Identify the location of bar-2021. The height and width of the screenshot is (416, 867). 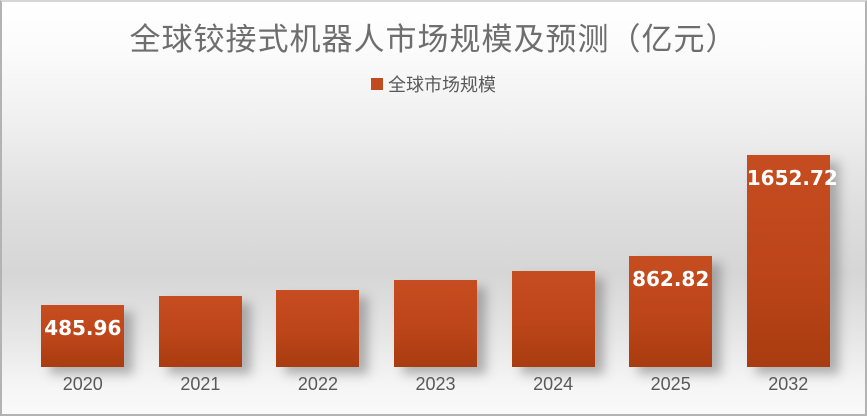
(200, 331).